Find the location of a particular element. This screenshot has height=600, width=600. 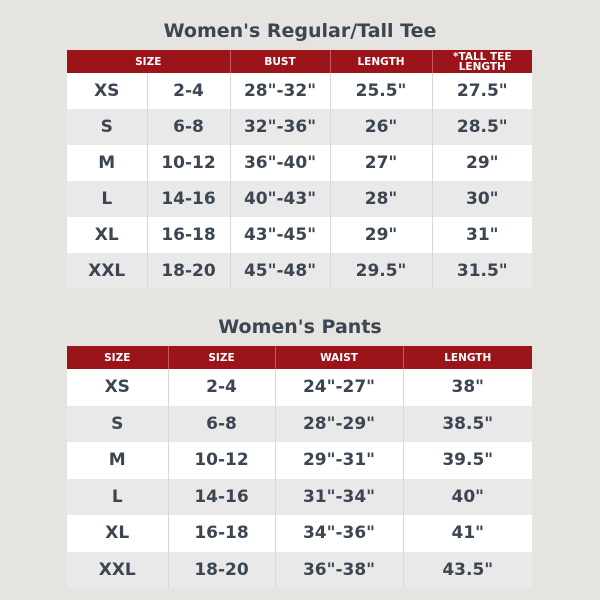

table-cell: 32"-36" is located at coordinates (280, 127).